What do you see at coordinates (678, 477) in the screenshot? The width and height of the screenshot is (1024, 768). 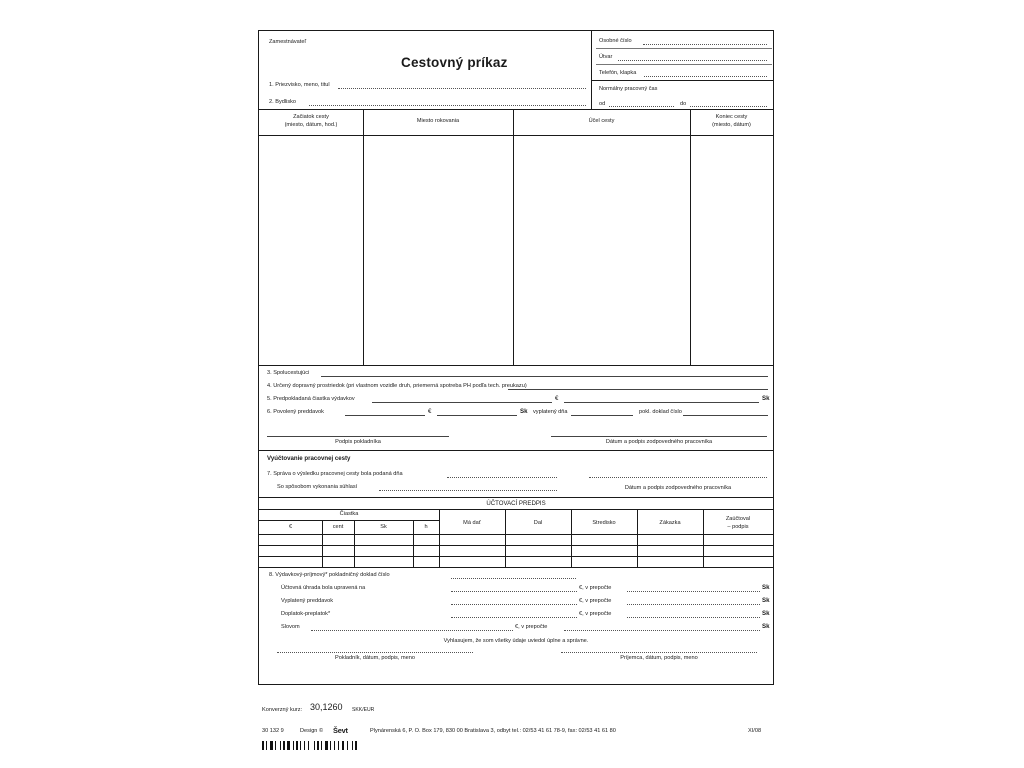 I see `settlement-signature-field` at bounding box center [678, 477].